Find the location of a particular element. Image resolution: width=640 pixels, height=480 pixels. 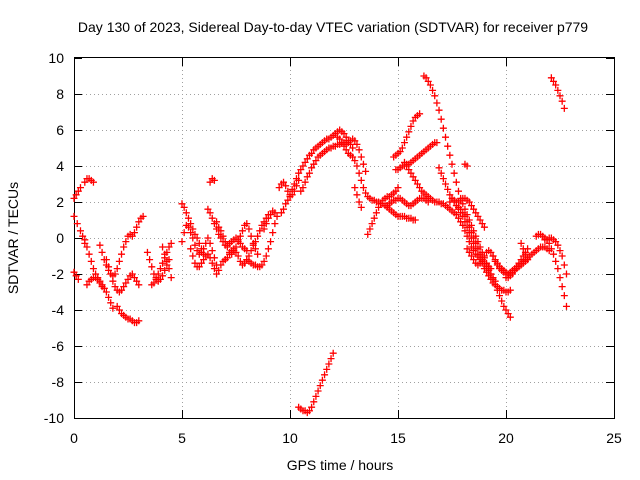

x-tick-label: 5 is located at coordinates (182, 438).